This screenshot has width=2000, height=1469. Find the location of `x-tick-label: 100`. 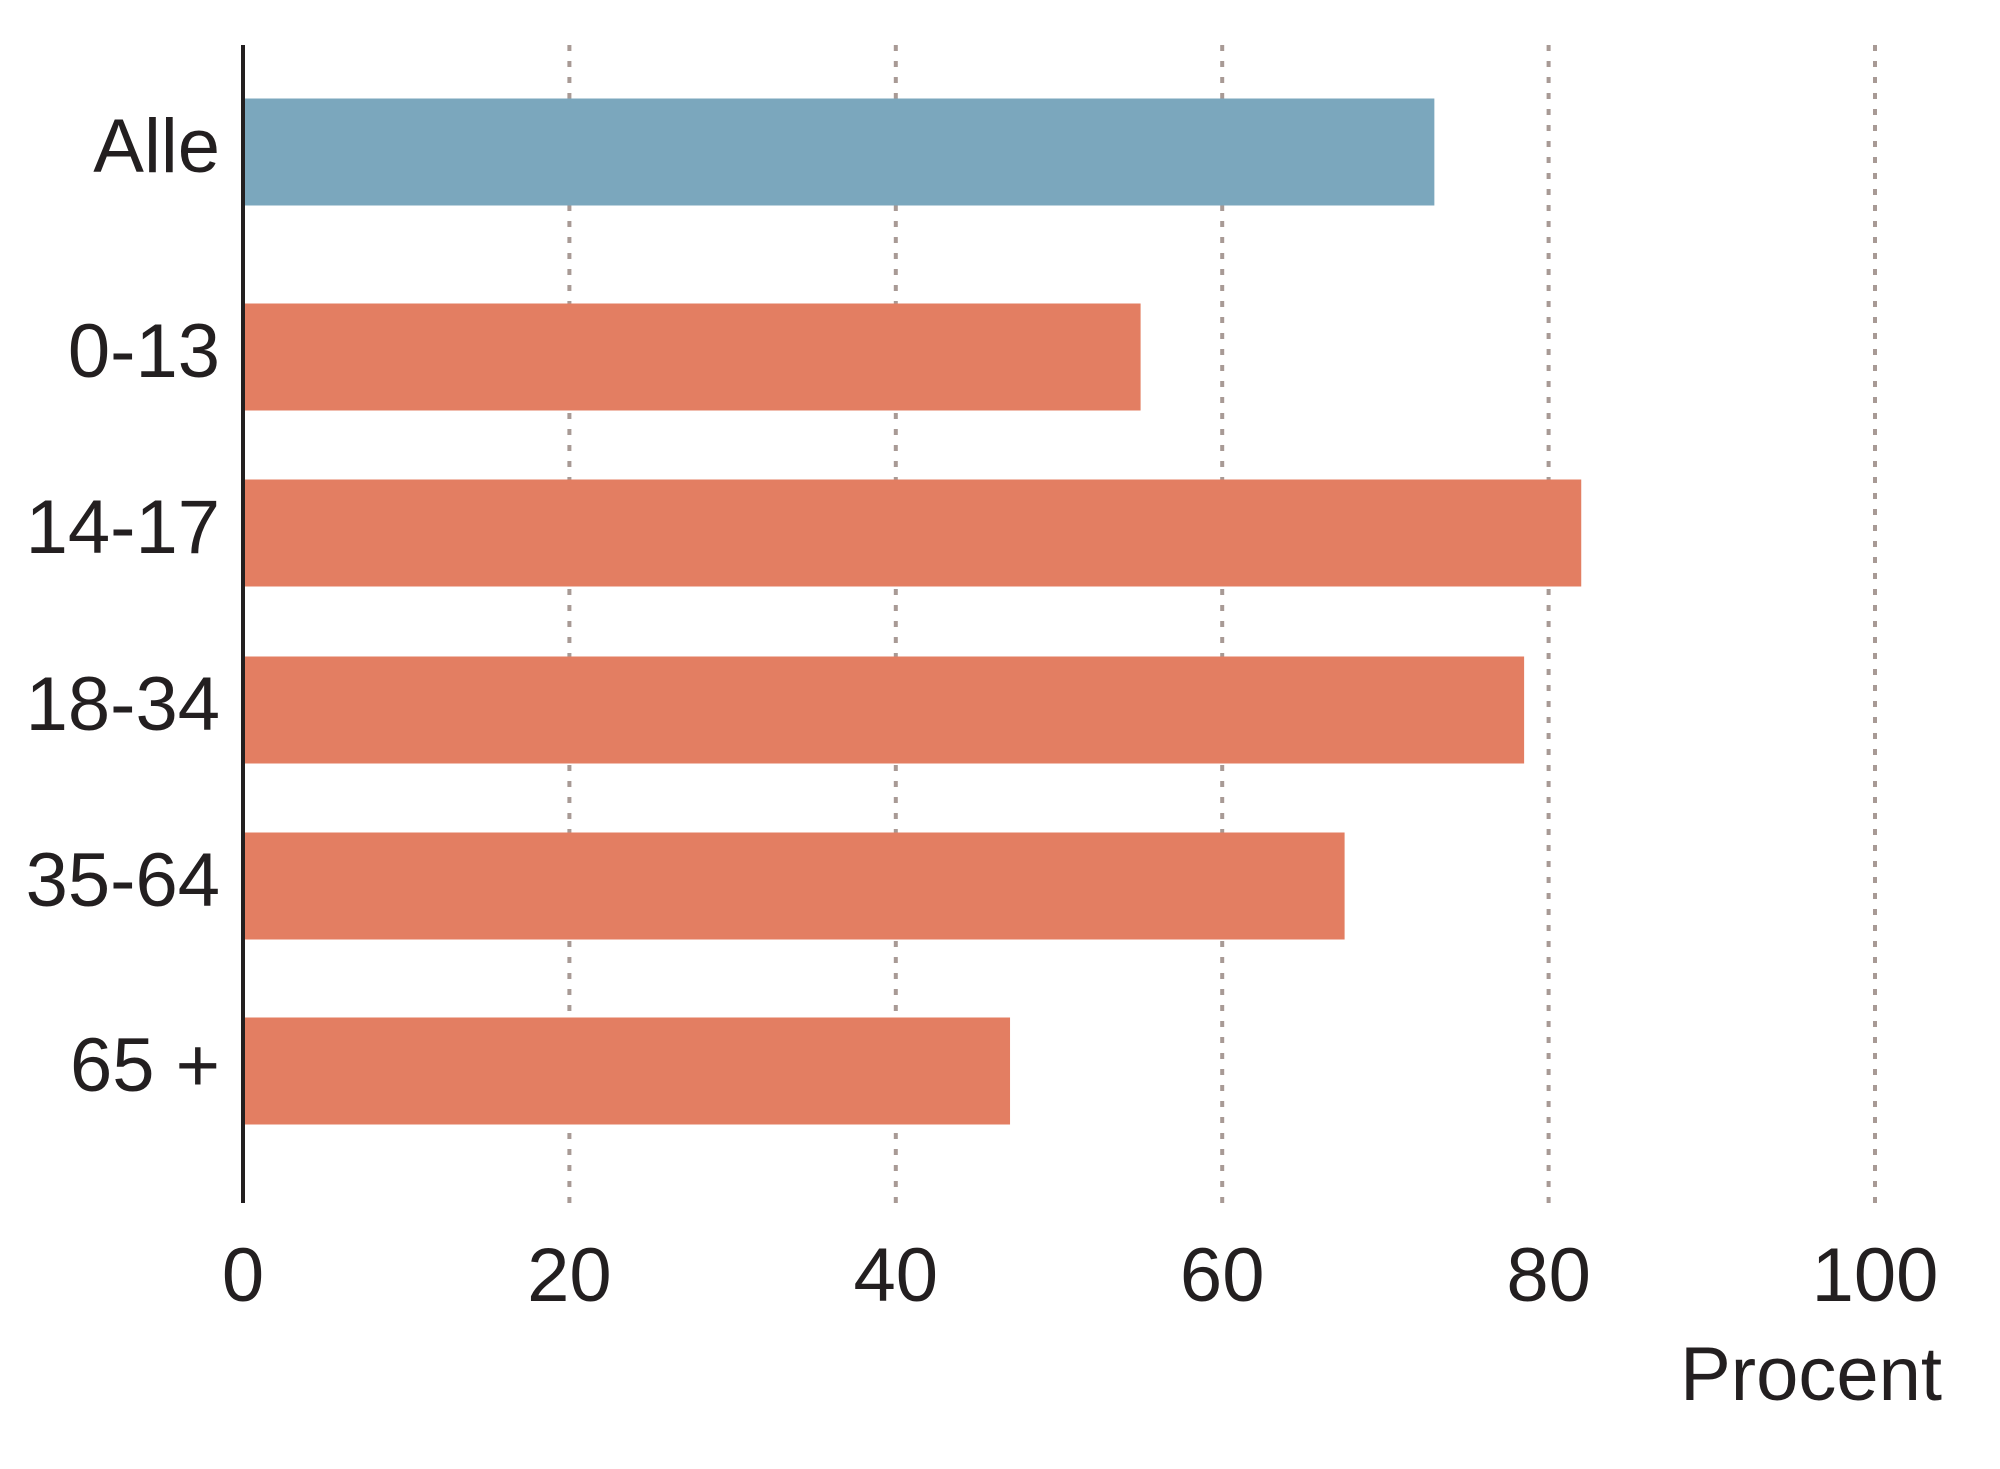

x-tick-label: 100 is located at coordinates (1875, 1275).